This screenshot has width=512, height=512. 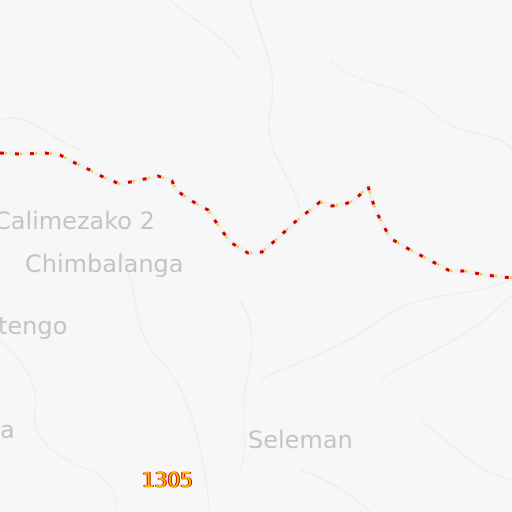 What do you see at coordinates (104, 264) in the screenshot?
I see `place-label-chimbalanga: Chimbalanga` at bounding box center [104, 264].